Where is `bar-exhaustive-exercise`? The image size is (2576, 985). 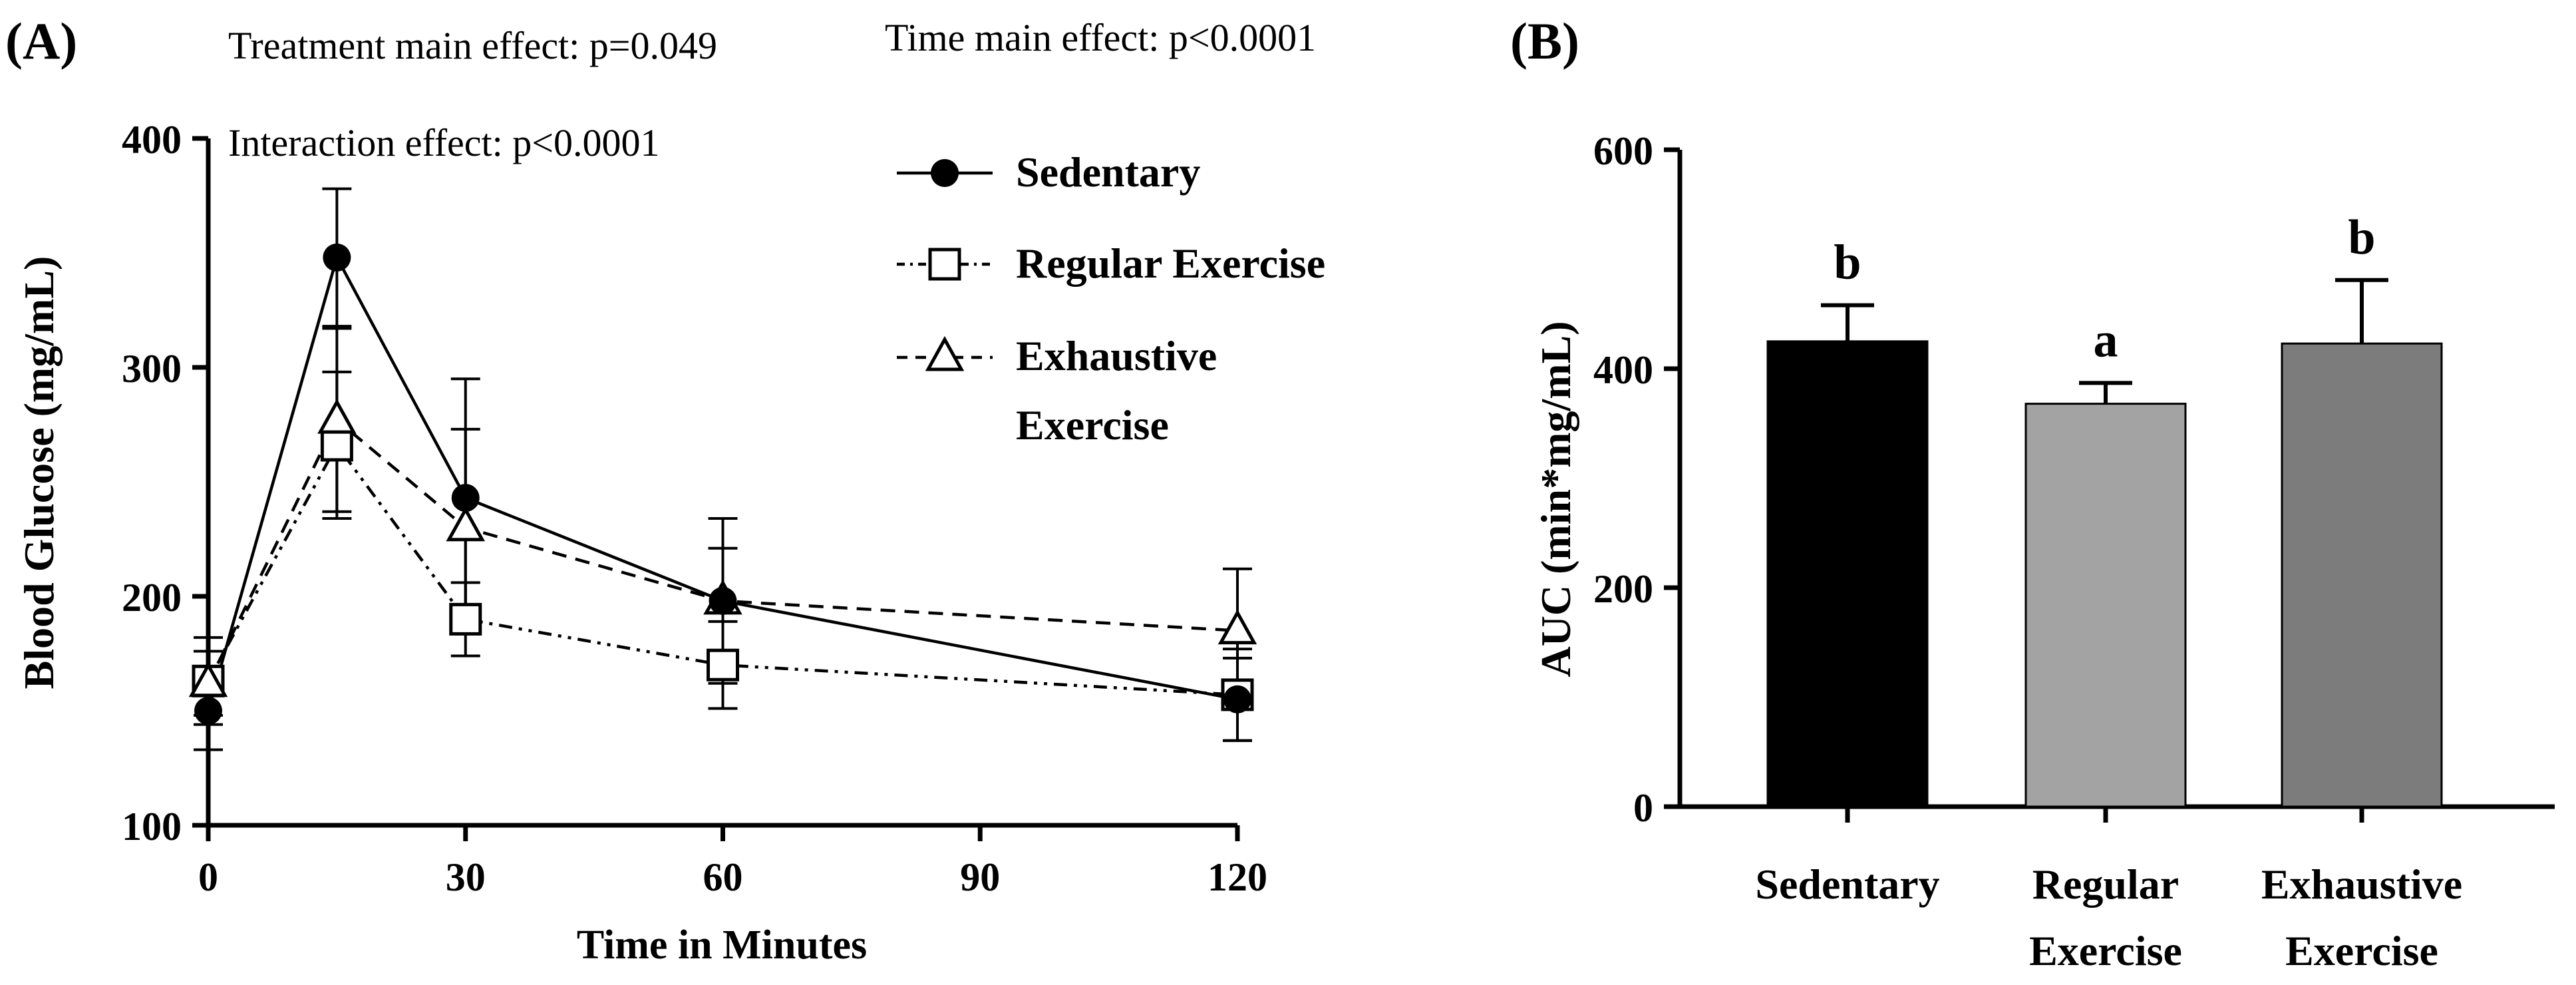 bar-exhaustive-exercise is located at coordinates (2362, 575).